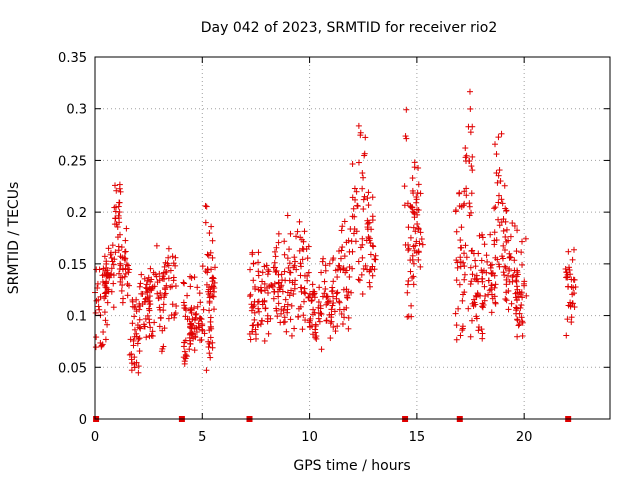  I want to click on x-tick-label: 20, so click(524, 437).